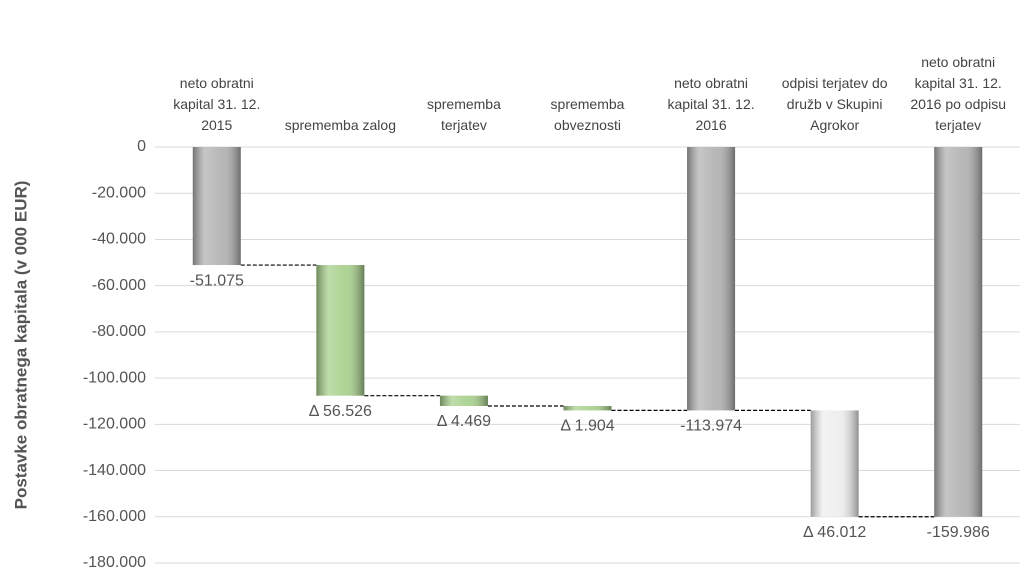  What do you see at coordinates (217, 104) in the screenshot?
I see `x-tick-label: neto obratni kapital 31. 12. 2015` at bounding box center [217, 104].